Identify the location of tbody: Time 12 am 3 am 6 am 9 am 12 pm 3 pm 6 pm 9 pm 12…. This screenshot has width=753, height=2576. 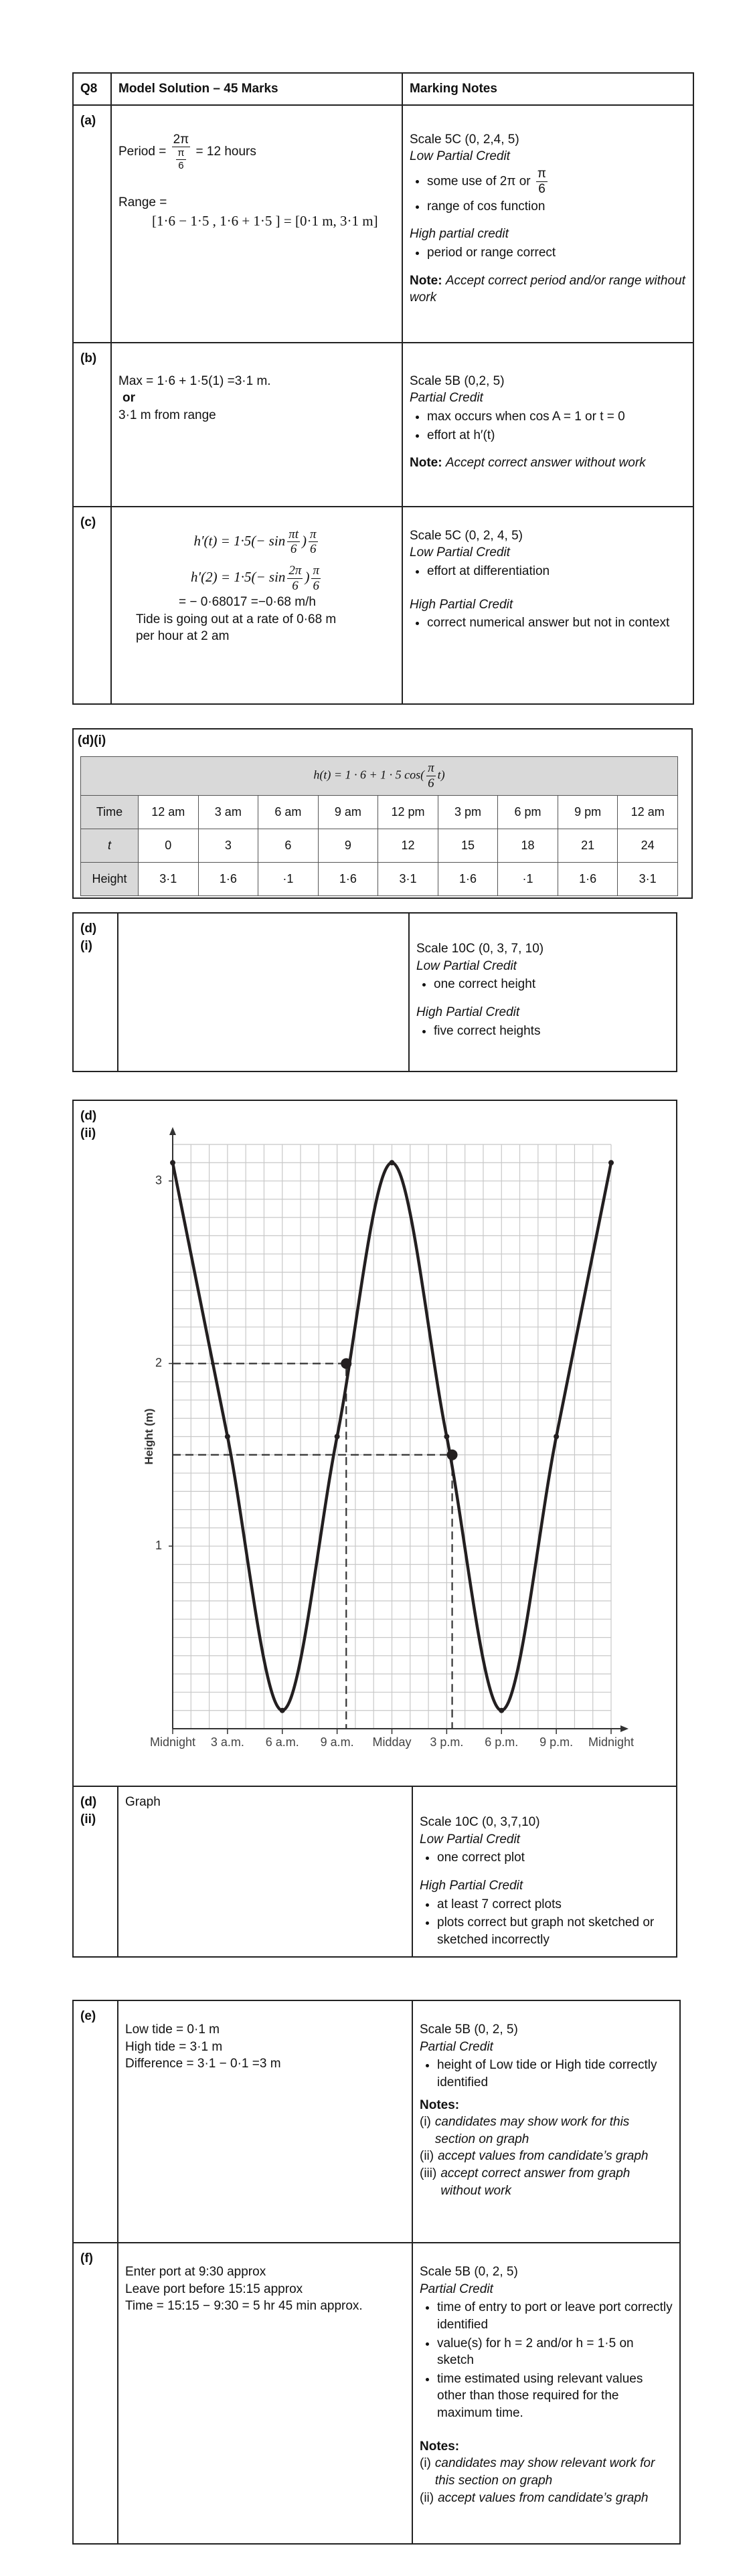
(379, 845).